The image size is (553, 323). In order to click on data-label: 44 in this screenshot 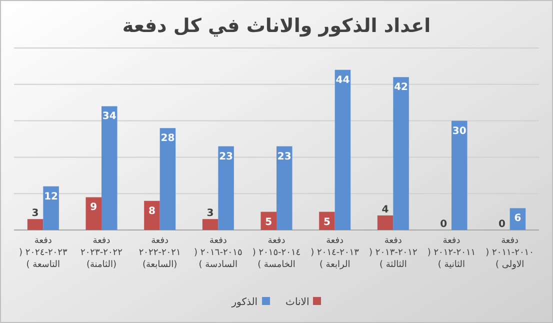, I will do `click(343, 80)`.